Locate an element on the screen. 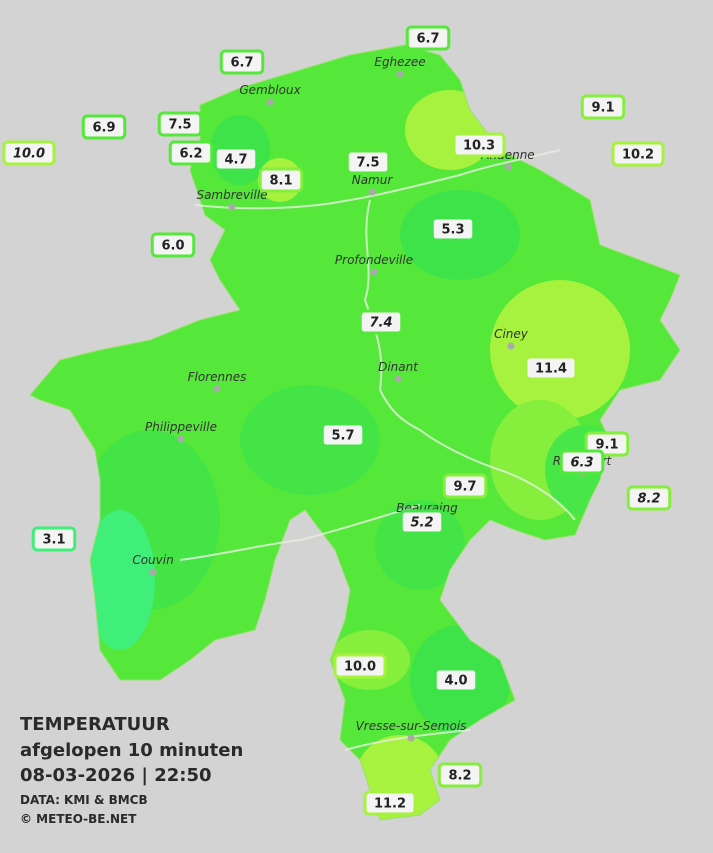 The height and width of the screenshot is (853, 713). station-value: 11.2 is located at coordinates (390, 804).